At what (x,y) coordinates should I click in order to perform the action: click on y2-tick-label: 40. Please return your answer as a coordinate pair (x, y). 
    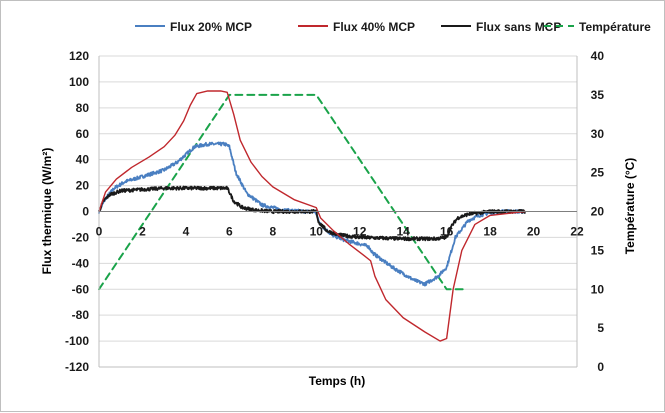
    Looking at the image, I should click on (598, 56).